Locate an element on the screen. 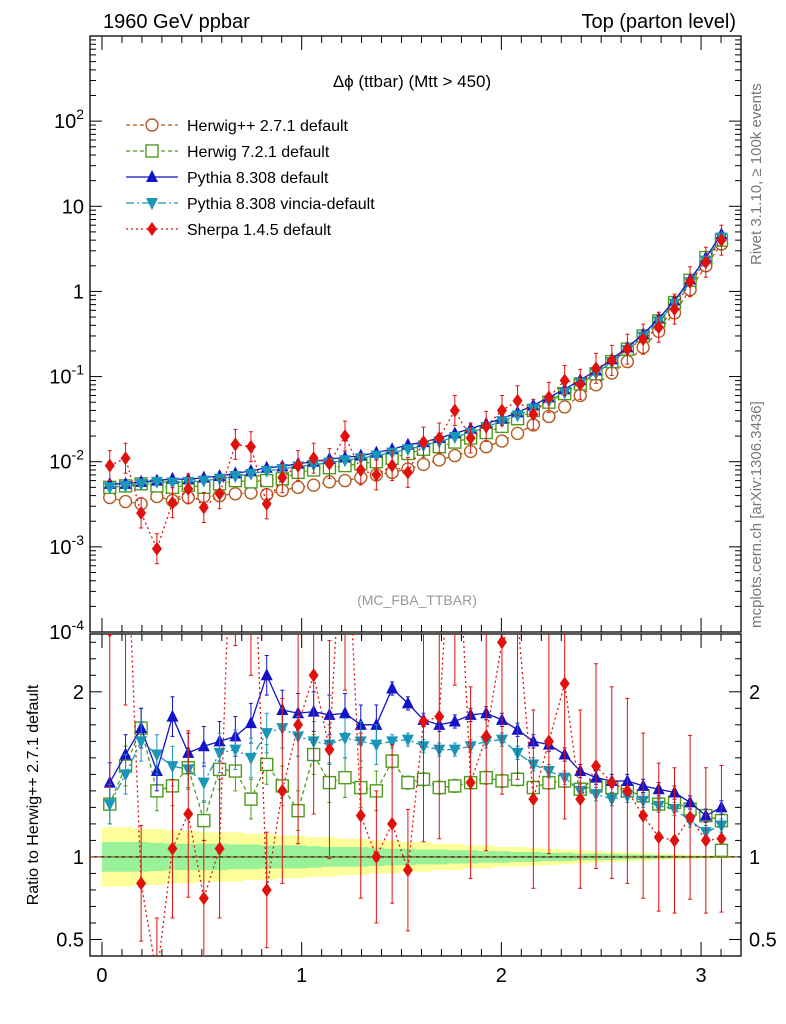 The height and width of the screenshot is (1024, 786). y-tick-label: 10⁻³ is located at coordinates (66, 545).